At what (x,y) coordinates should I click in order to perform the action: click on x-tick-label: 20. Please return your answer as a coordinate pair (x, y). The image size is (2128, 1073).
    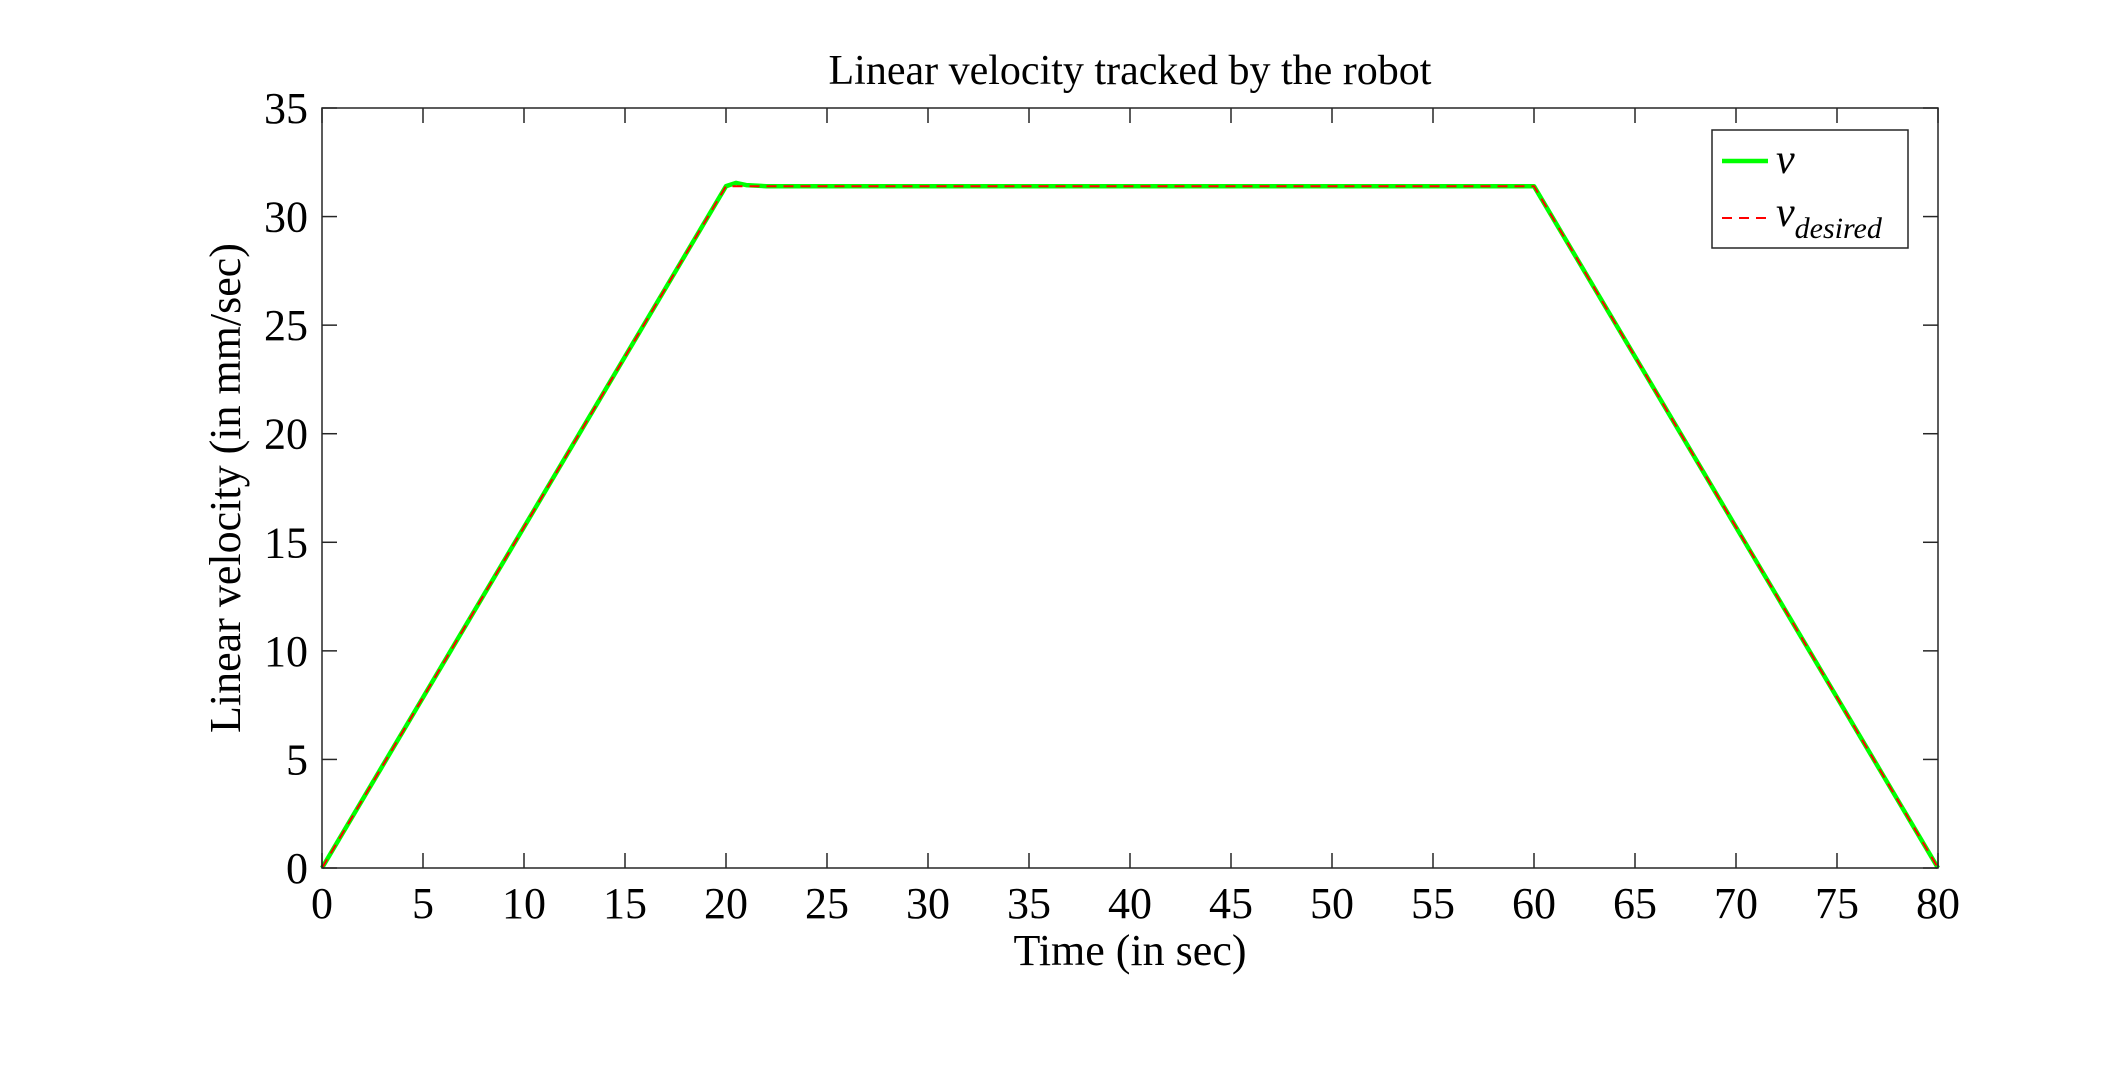
    Looking at the image, I should click on (726, 903).